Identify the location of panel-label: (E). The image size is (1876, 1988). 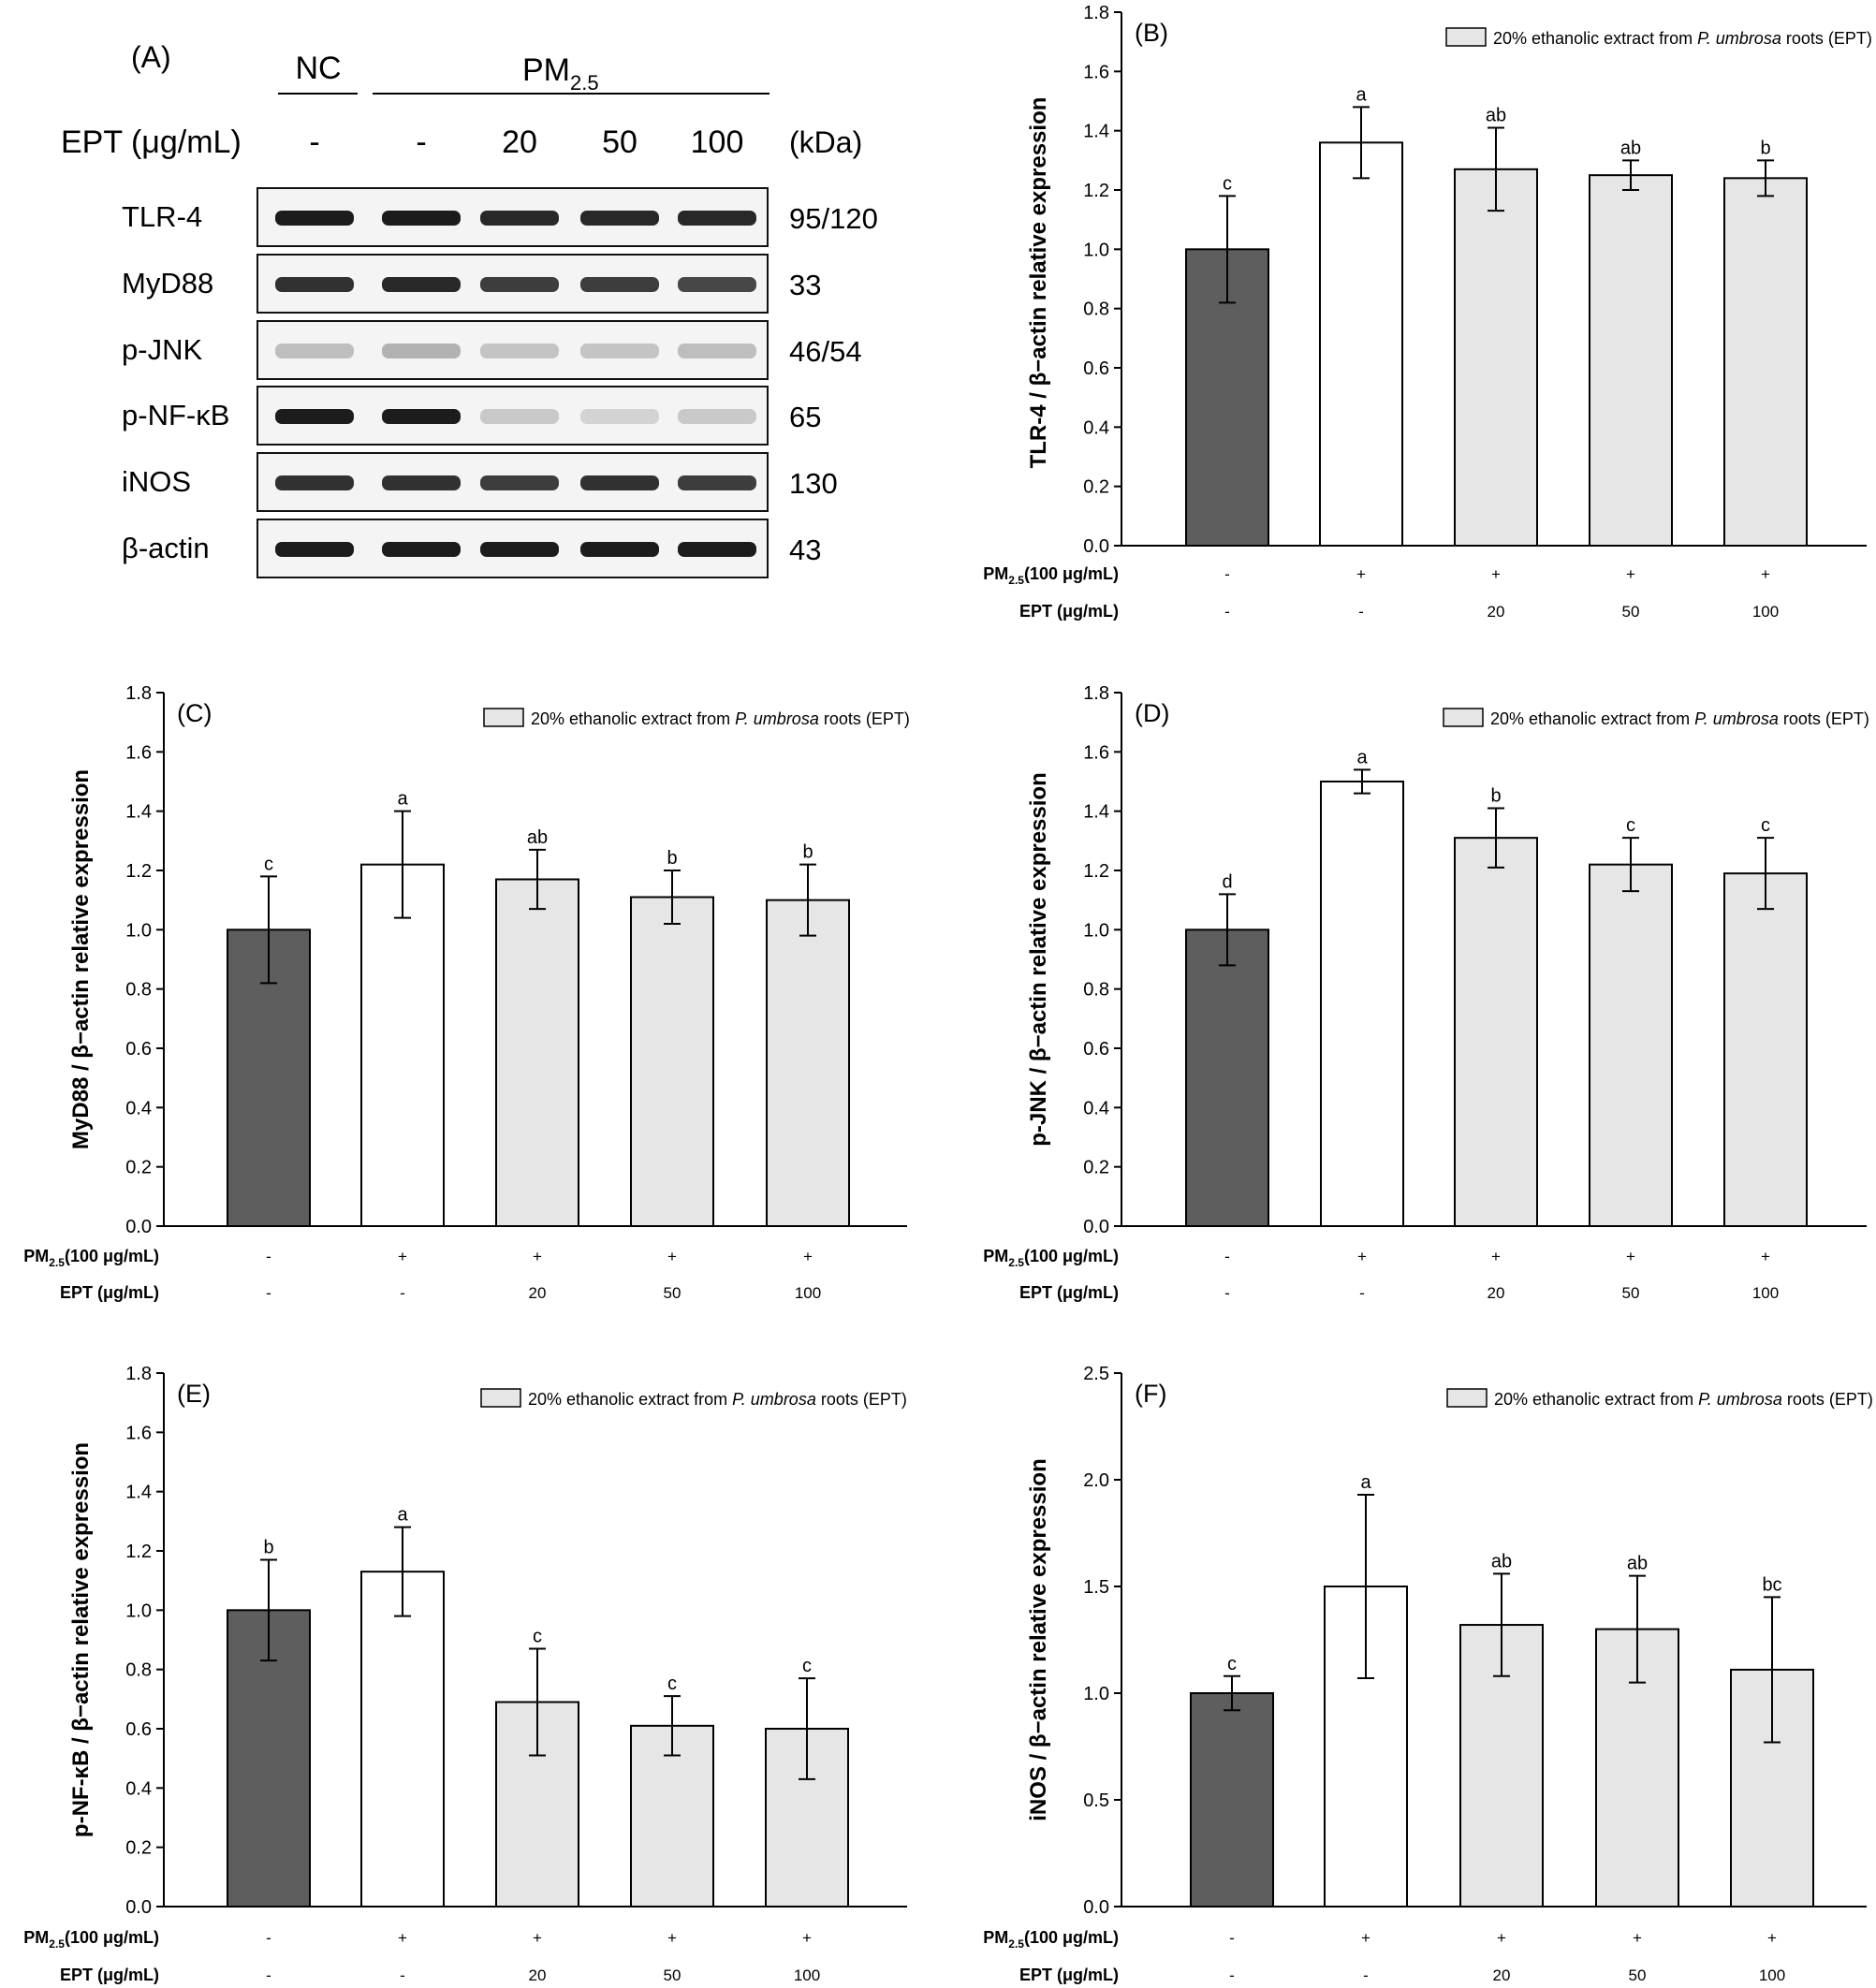
(194, 1394).